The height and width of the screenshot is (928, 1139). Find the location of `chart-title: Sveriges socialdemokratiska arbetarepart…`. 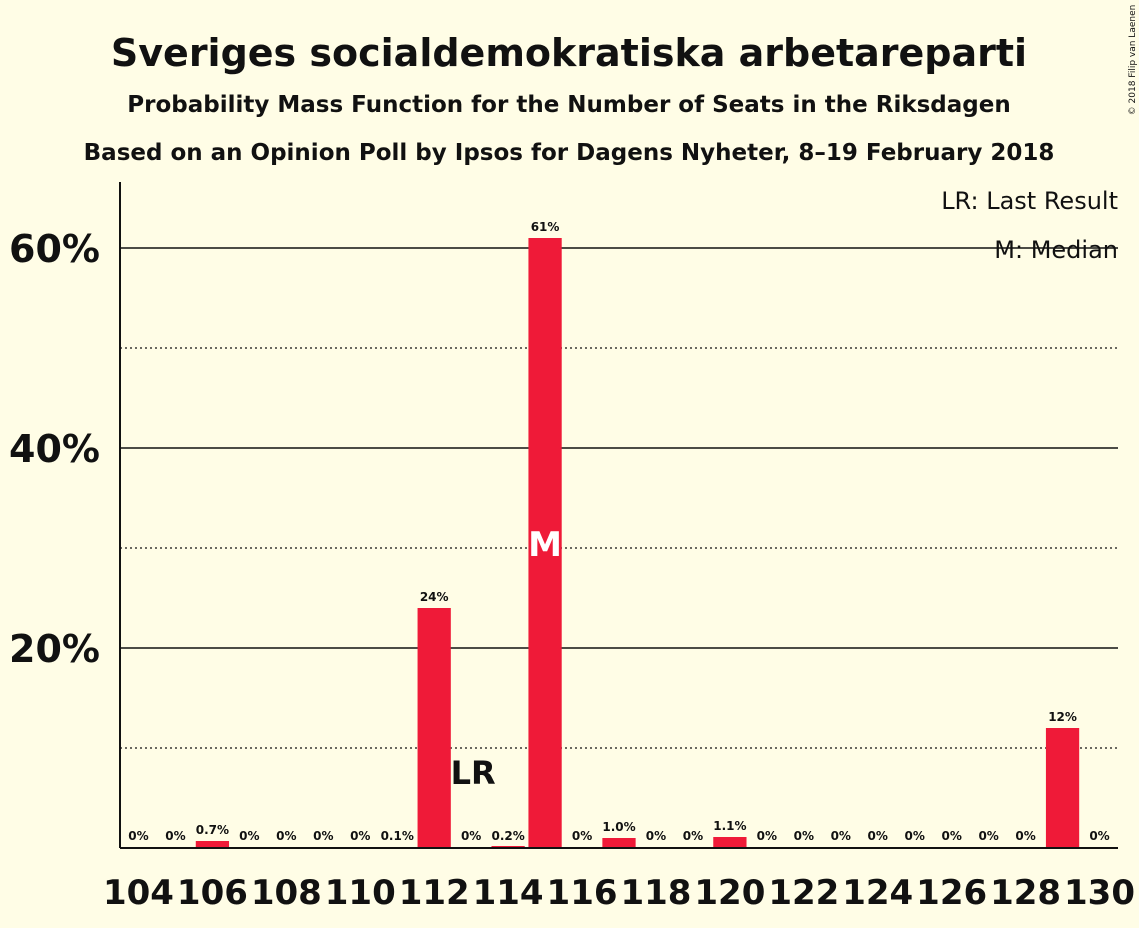

chart-title: Sveriges socialdemokratiska arbetarepart… is located at coordinates (569, 53).